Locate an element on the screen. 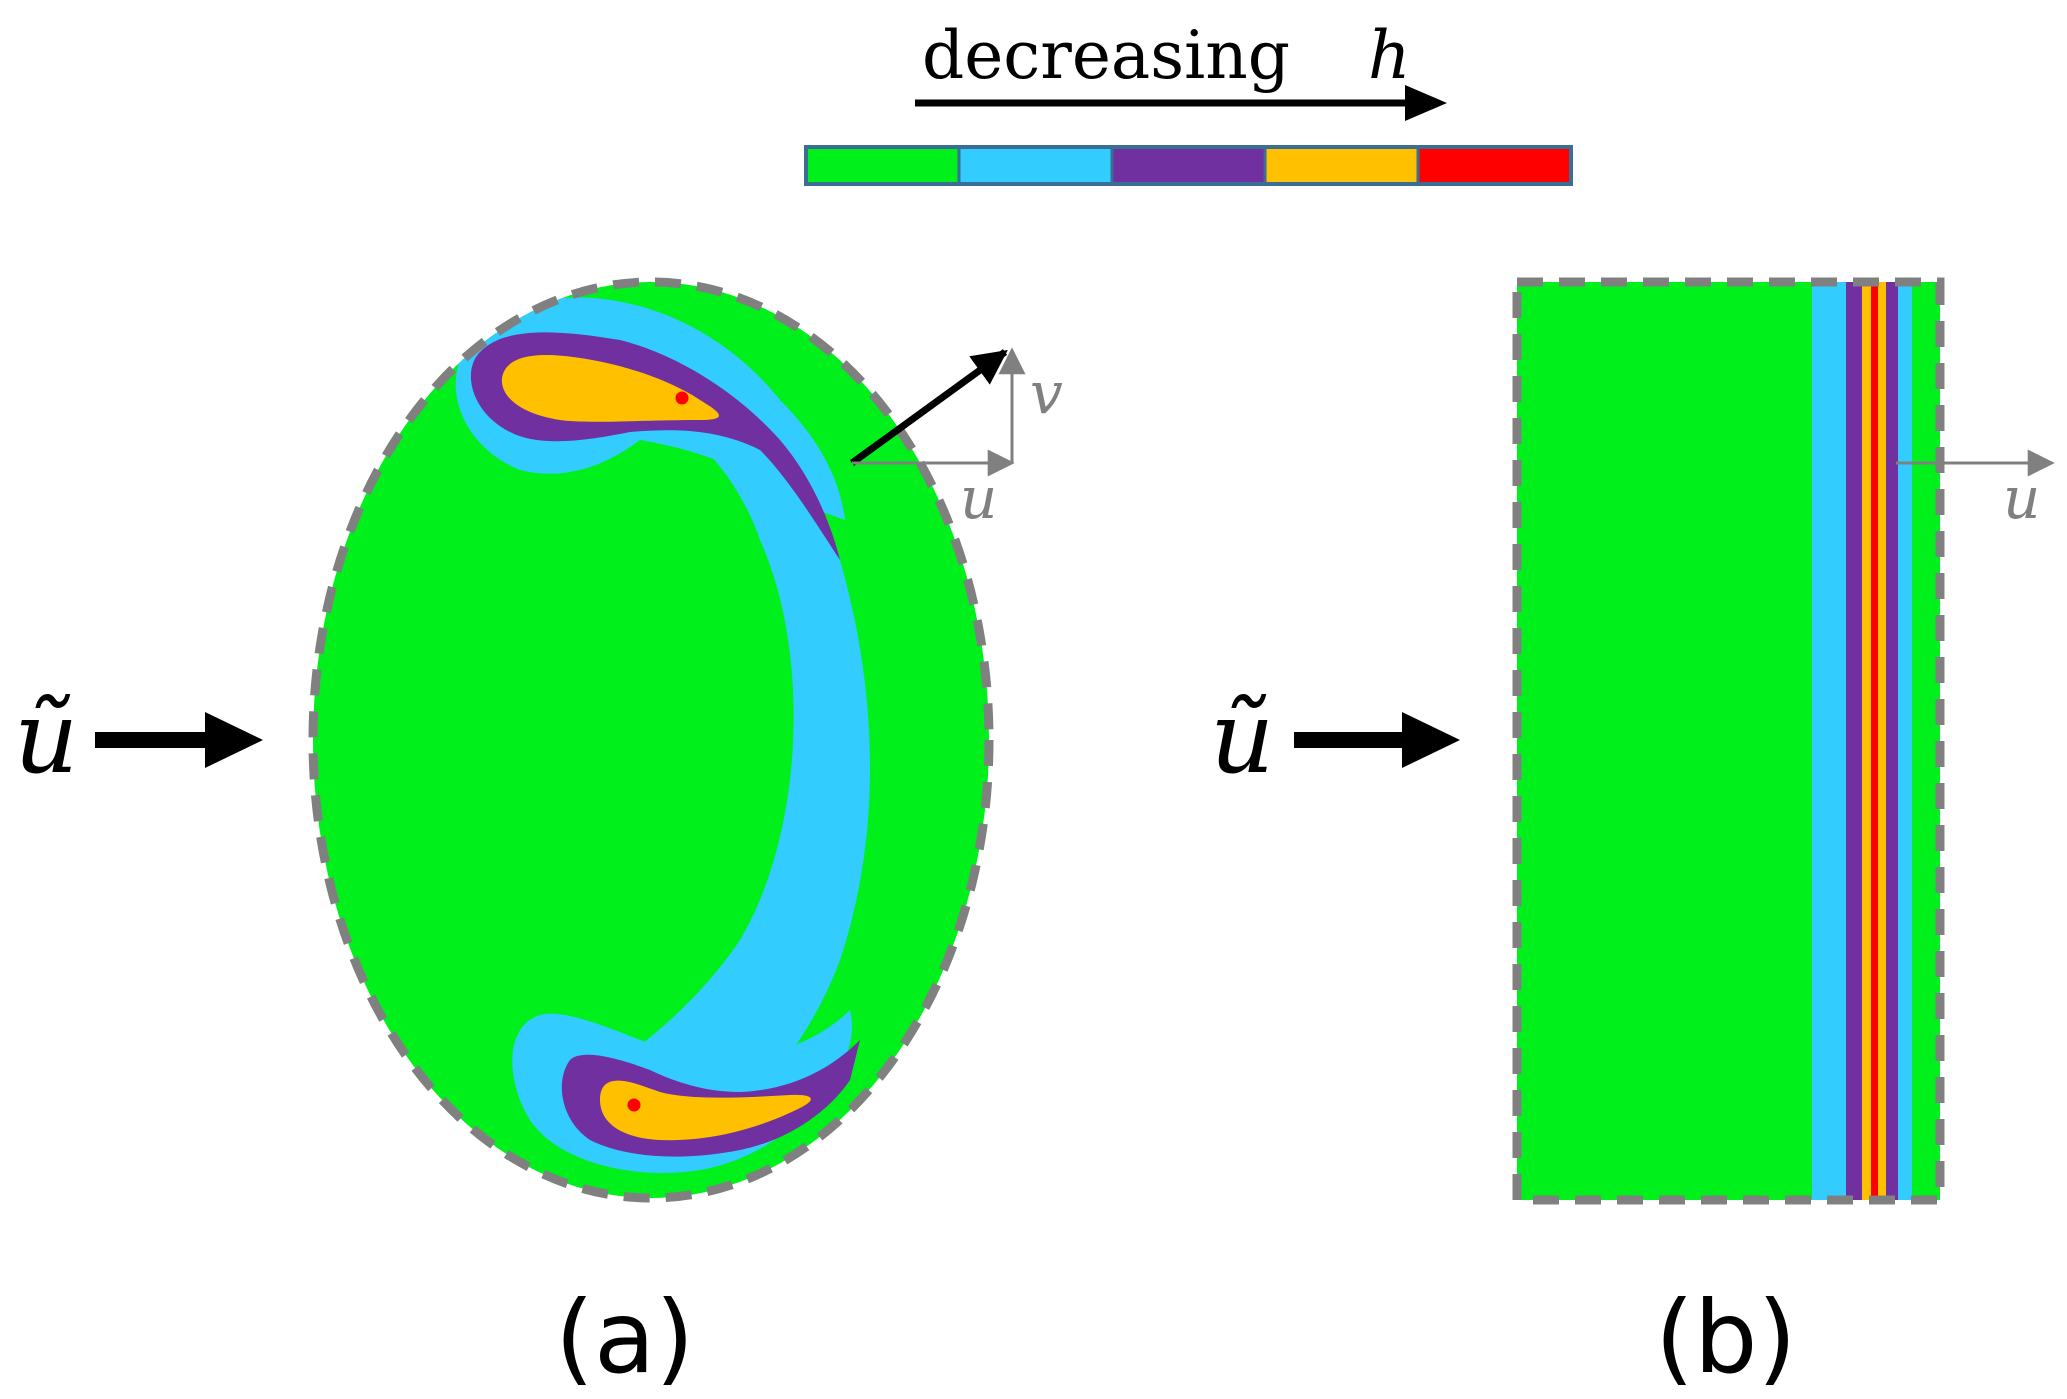  panel-b-incident-arrow is located at coordinates (1377, 740).